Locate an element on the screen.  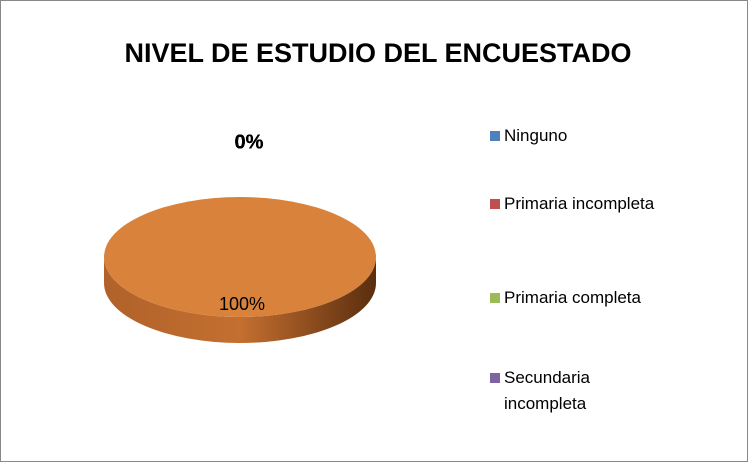
legend-entry: Secundaria incompleta is located at coordinates (577, 391).